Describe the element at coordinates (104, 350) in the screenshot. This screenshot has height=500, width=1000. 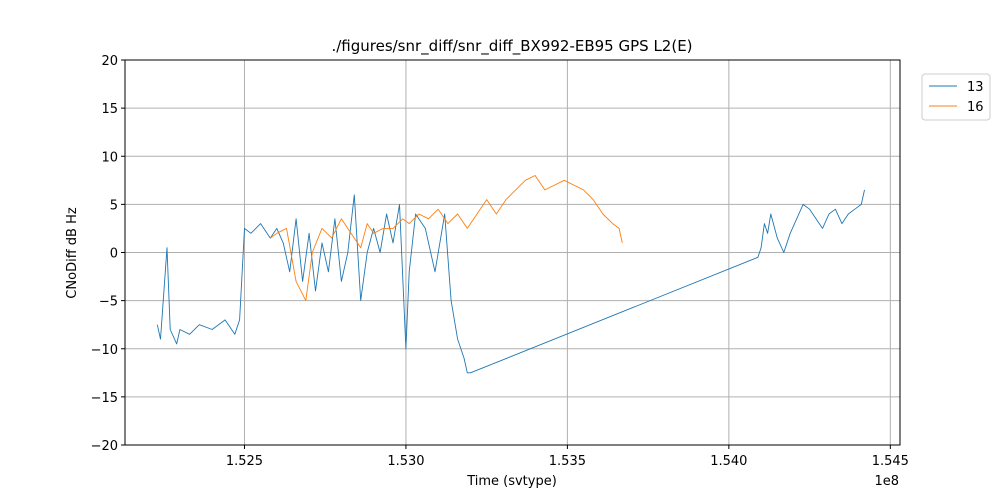
I see `y-tick-label: −10` at that location.